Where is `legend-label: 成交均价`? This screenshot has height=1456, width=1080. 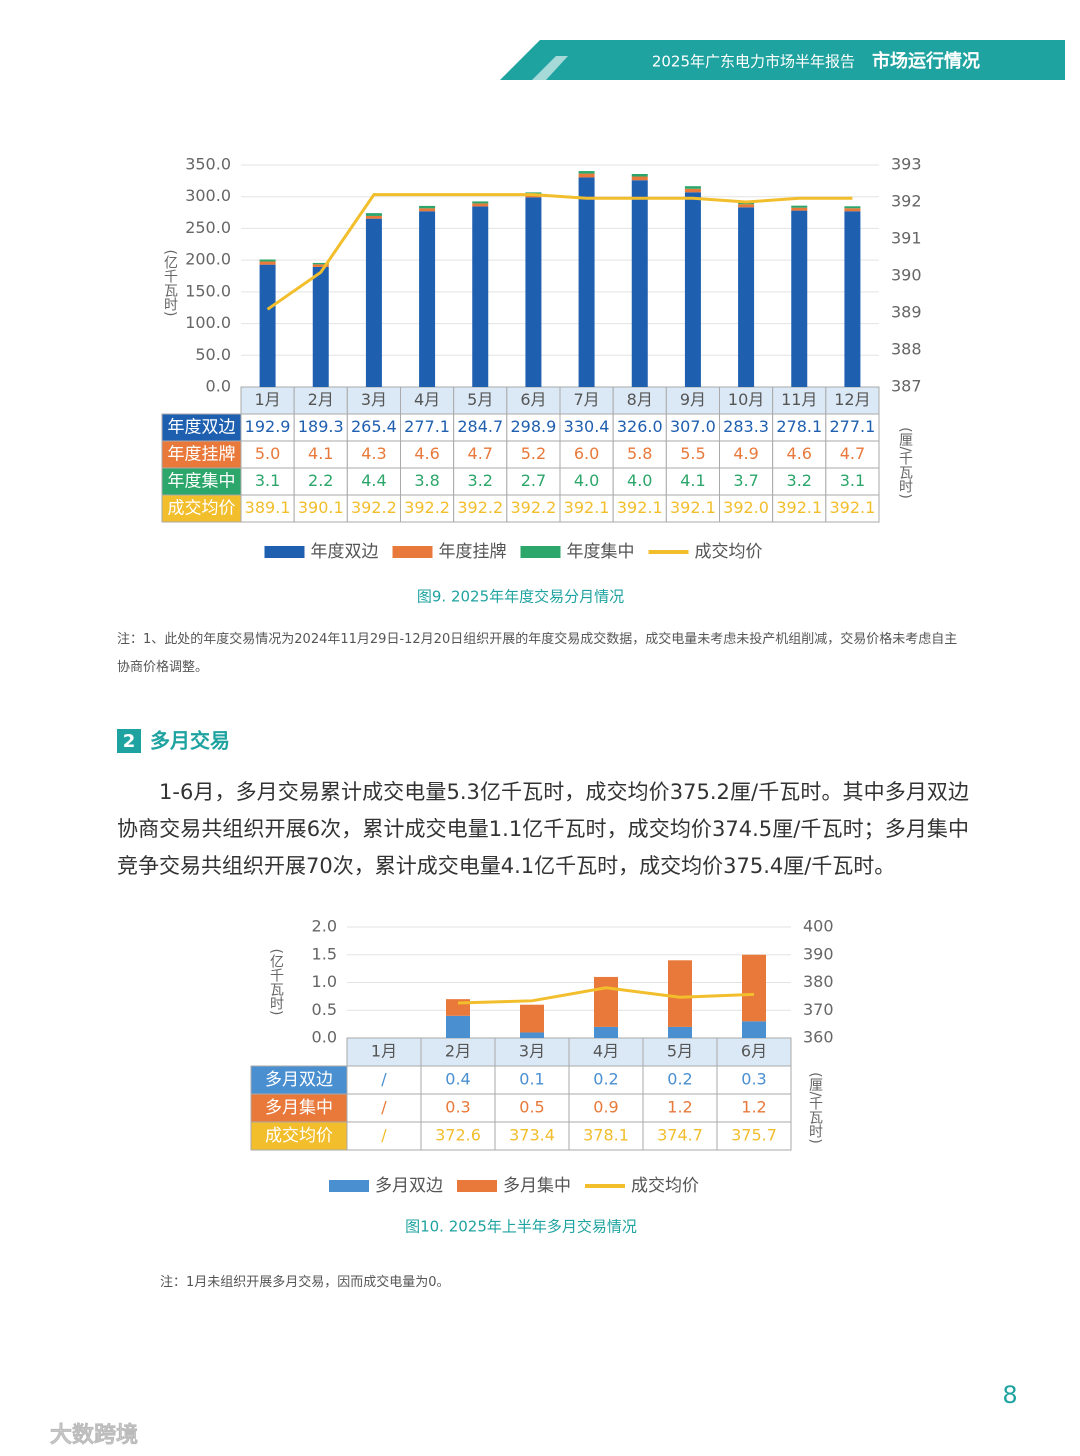 legend-label: 成交均价 is located at coordinates (729, 552).